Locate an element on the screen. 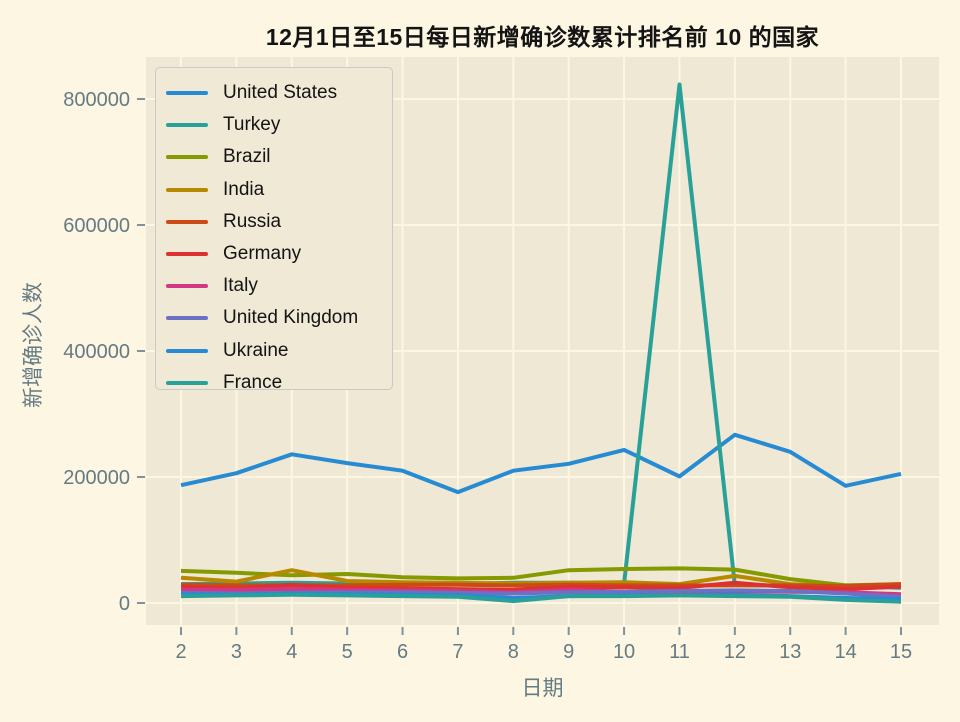 Image resolution: width=960 pixels, height=722 pixels. x-tick-label: 5 is located at coordinates (347, 652).